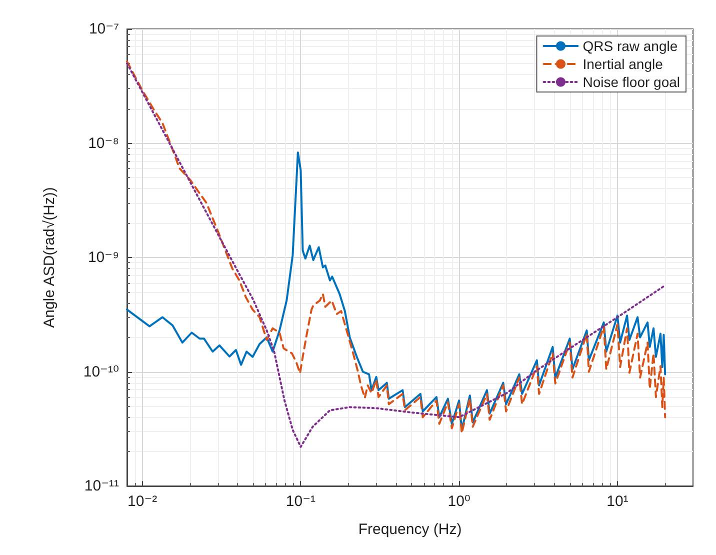  Describe the element at coordinates (103, 29) in the screenshot. I see `y-tick-label: 10⁻⁷` at that location.